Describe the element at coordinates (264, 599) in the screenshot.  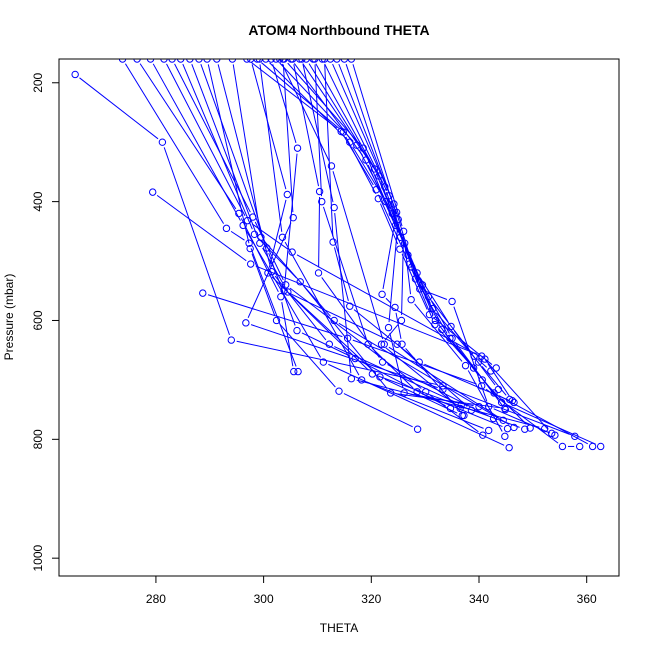
I see `x-tick-label: 300` at that location.